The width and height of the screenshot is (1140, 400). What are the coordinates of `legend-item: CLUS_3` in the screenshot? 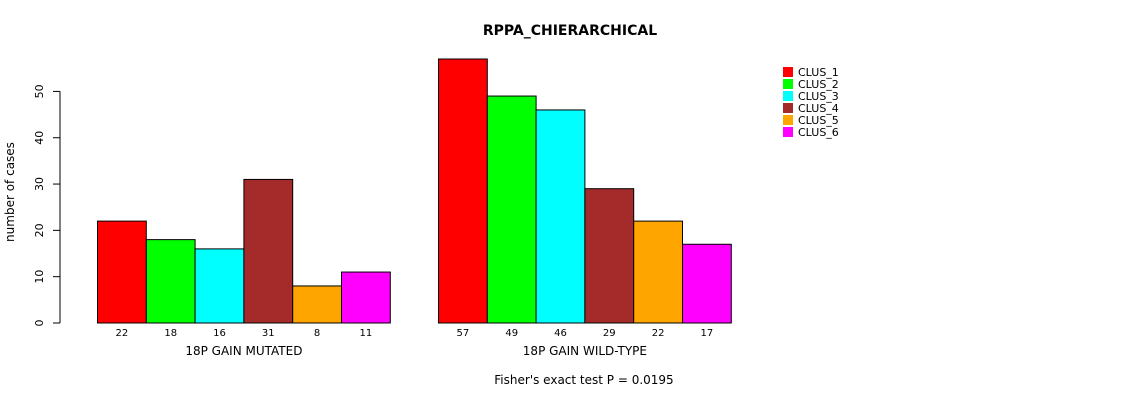 It's located at (811, 96).